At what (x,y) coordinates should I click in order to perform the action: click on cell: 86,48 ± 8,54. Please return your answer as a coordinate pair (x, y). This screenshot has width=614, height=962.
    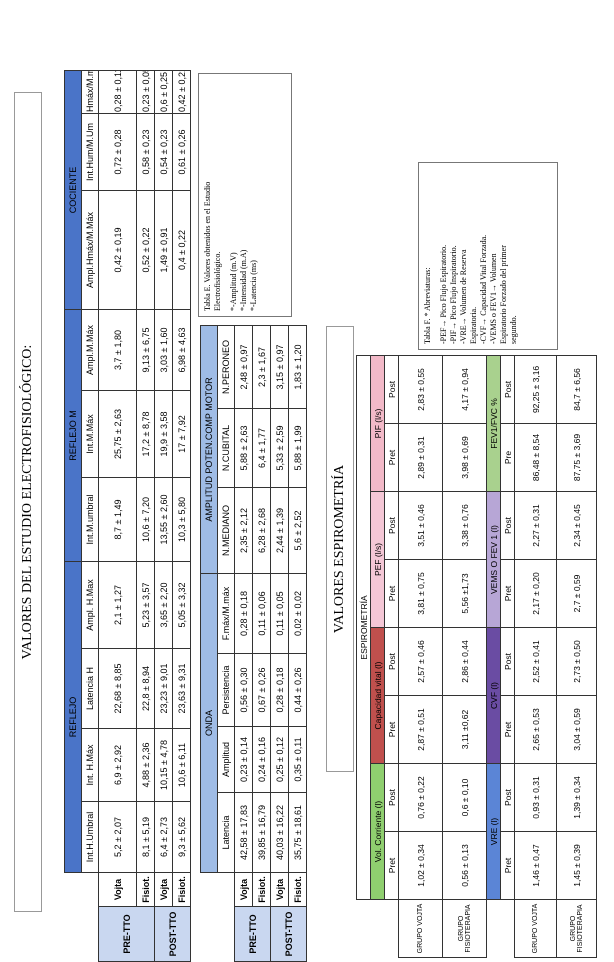
    Looking at the image, I should click on (535, 457).